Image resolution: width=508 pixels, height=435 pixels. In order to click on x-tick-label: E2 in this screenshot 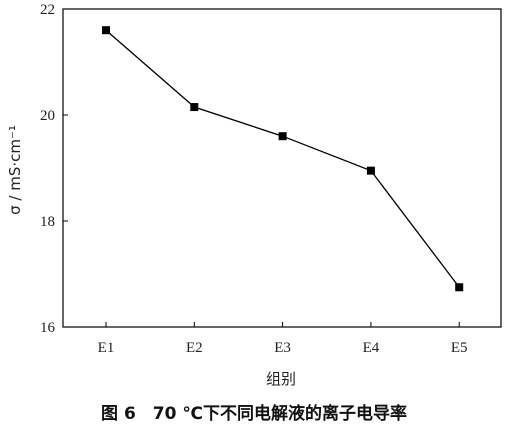, I will do `click(194, 348)`.